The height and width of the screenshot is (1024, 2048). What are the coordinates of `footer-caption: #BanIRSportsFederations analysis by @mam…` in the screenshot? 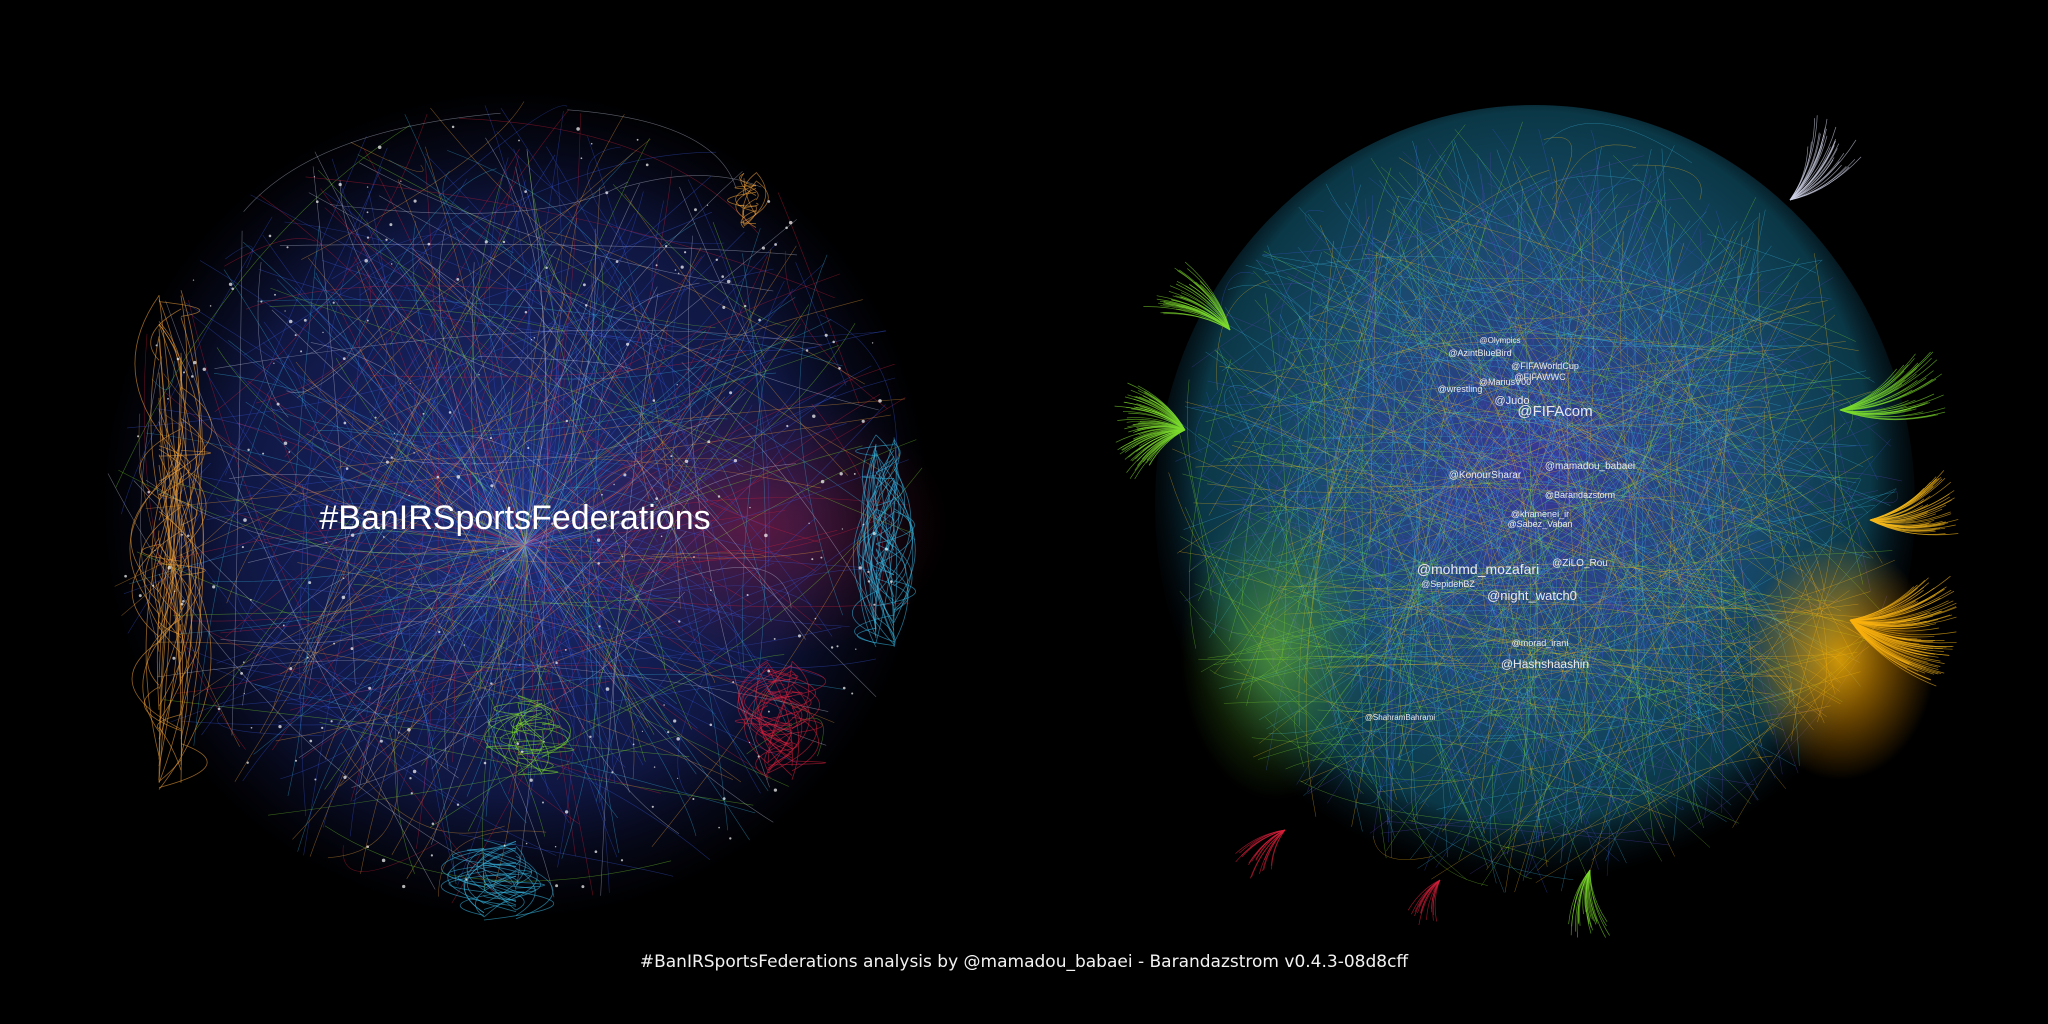 It's located at (1024, 962).